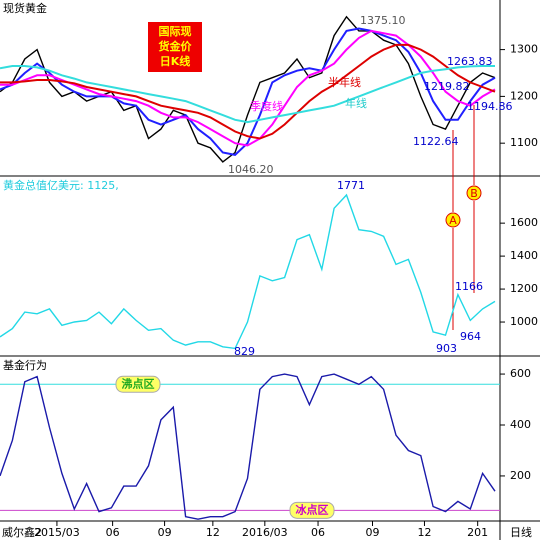 This screenshot has width=540, height=540. Describe the element at coordinates (344, 82) in the screenshot. I see `annotation: 半年线` at that location.